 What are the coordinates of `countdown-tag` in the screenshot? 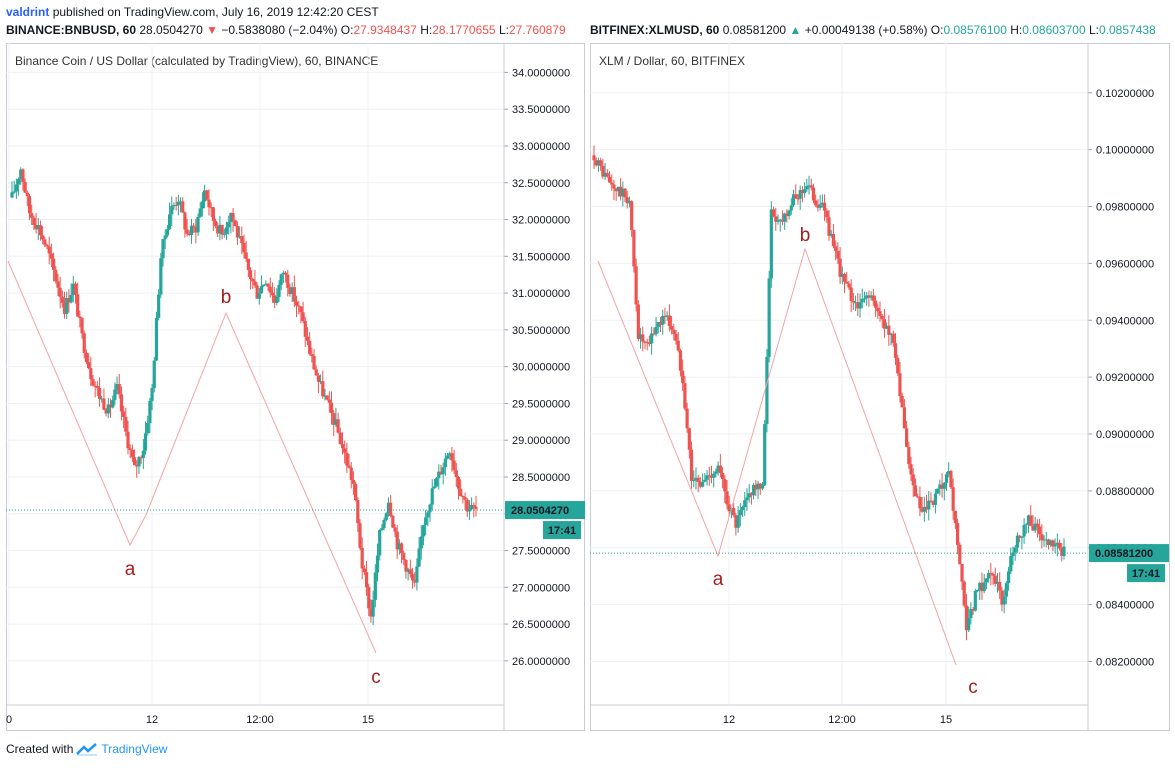 It's located at (1146, 573).